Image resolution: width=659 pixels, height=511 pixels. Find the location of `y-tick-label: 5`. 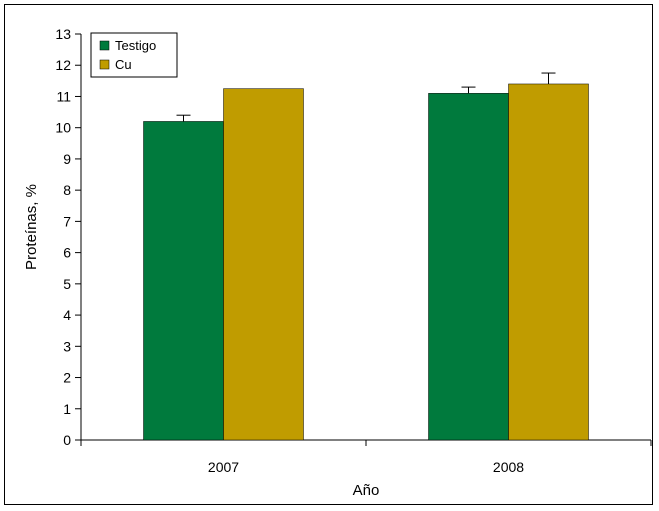

y-tick-label: 5 is located at coordinates (67, 284).